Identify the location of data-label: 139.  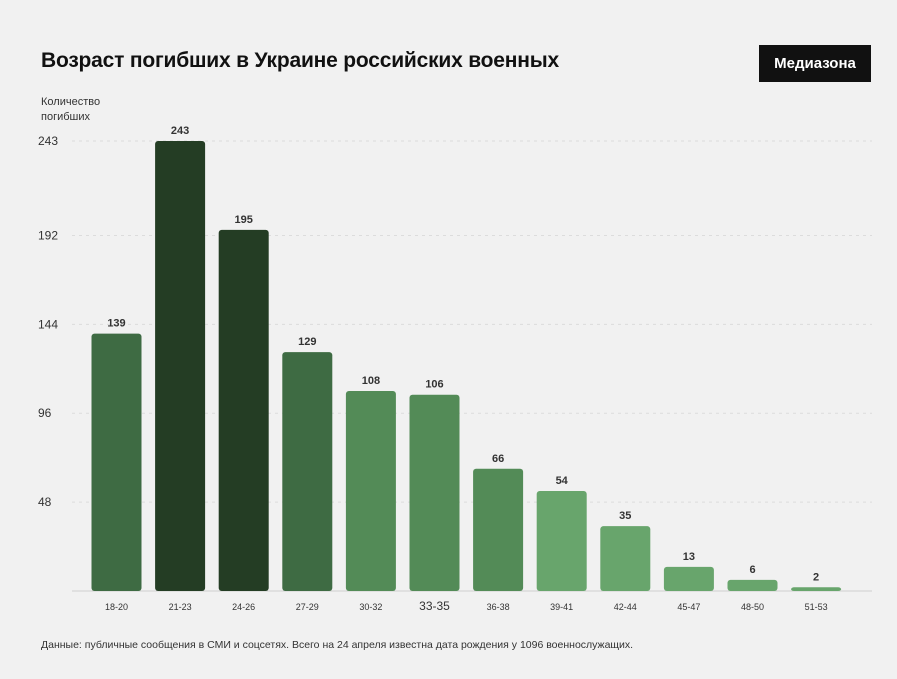
(116, 324).